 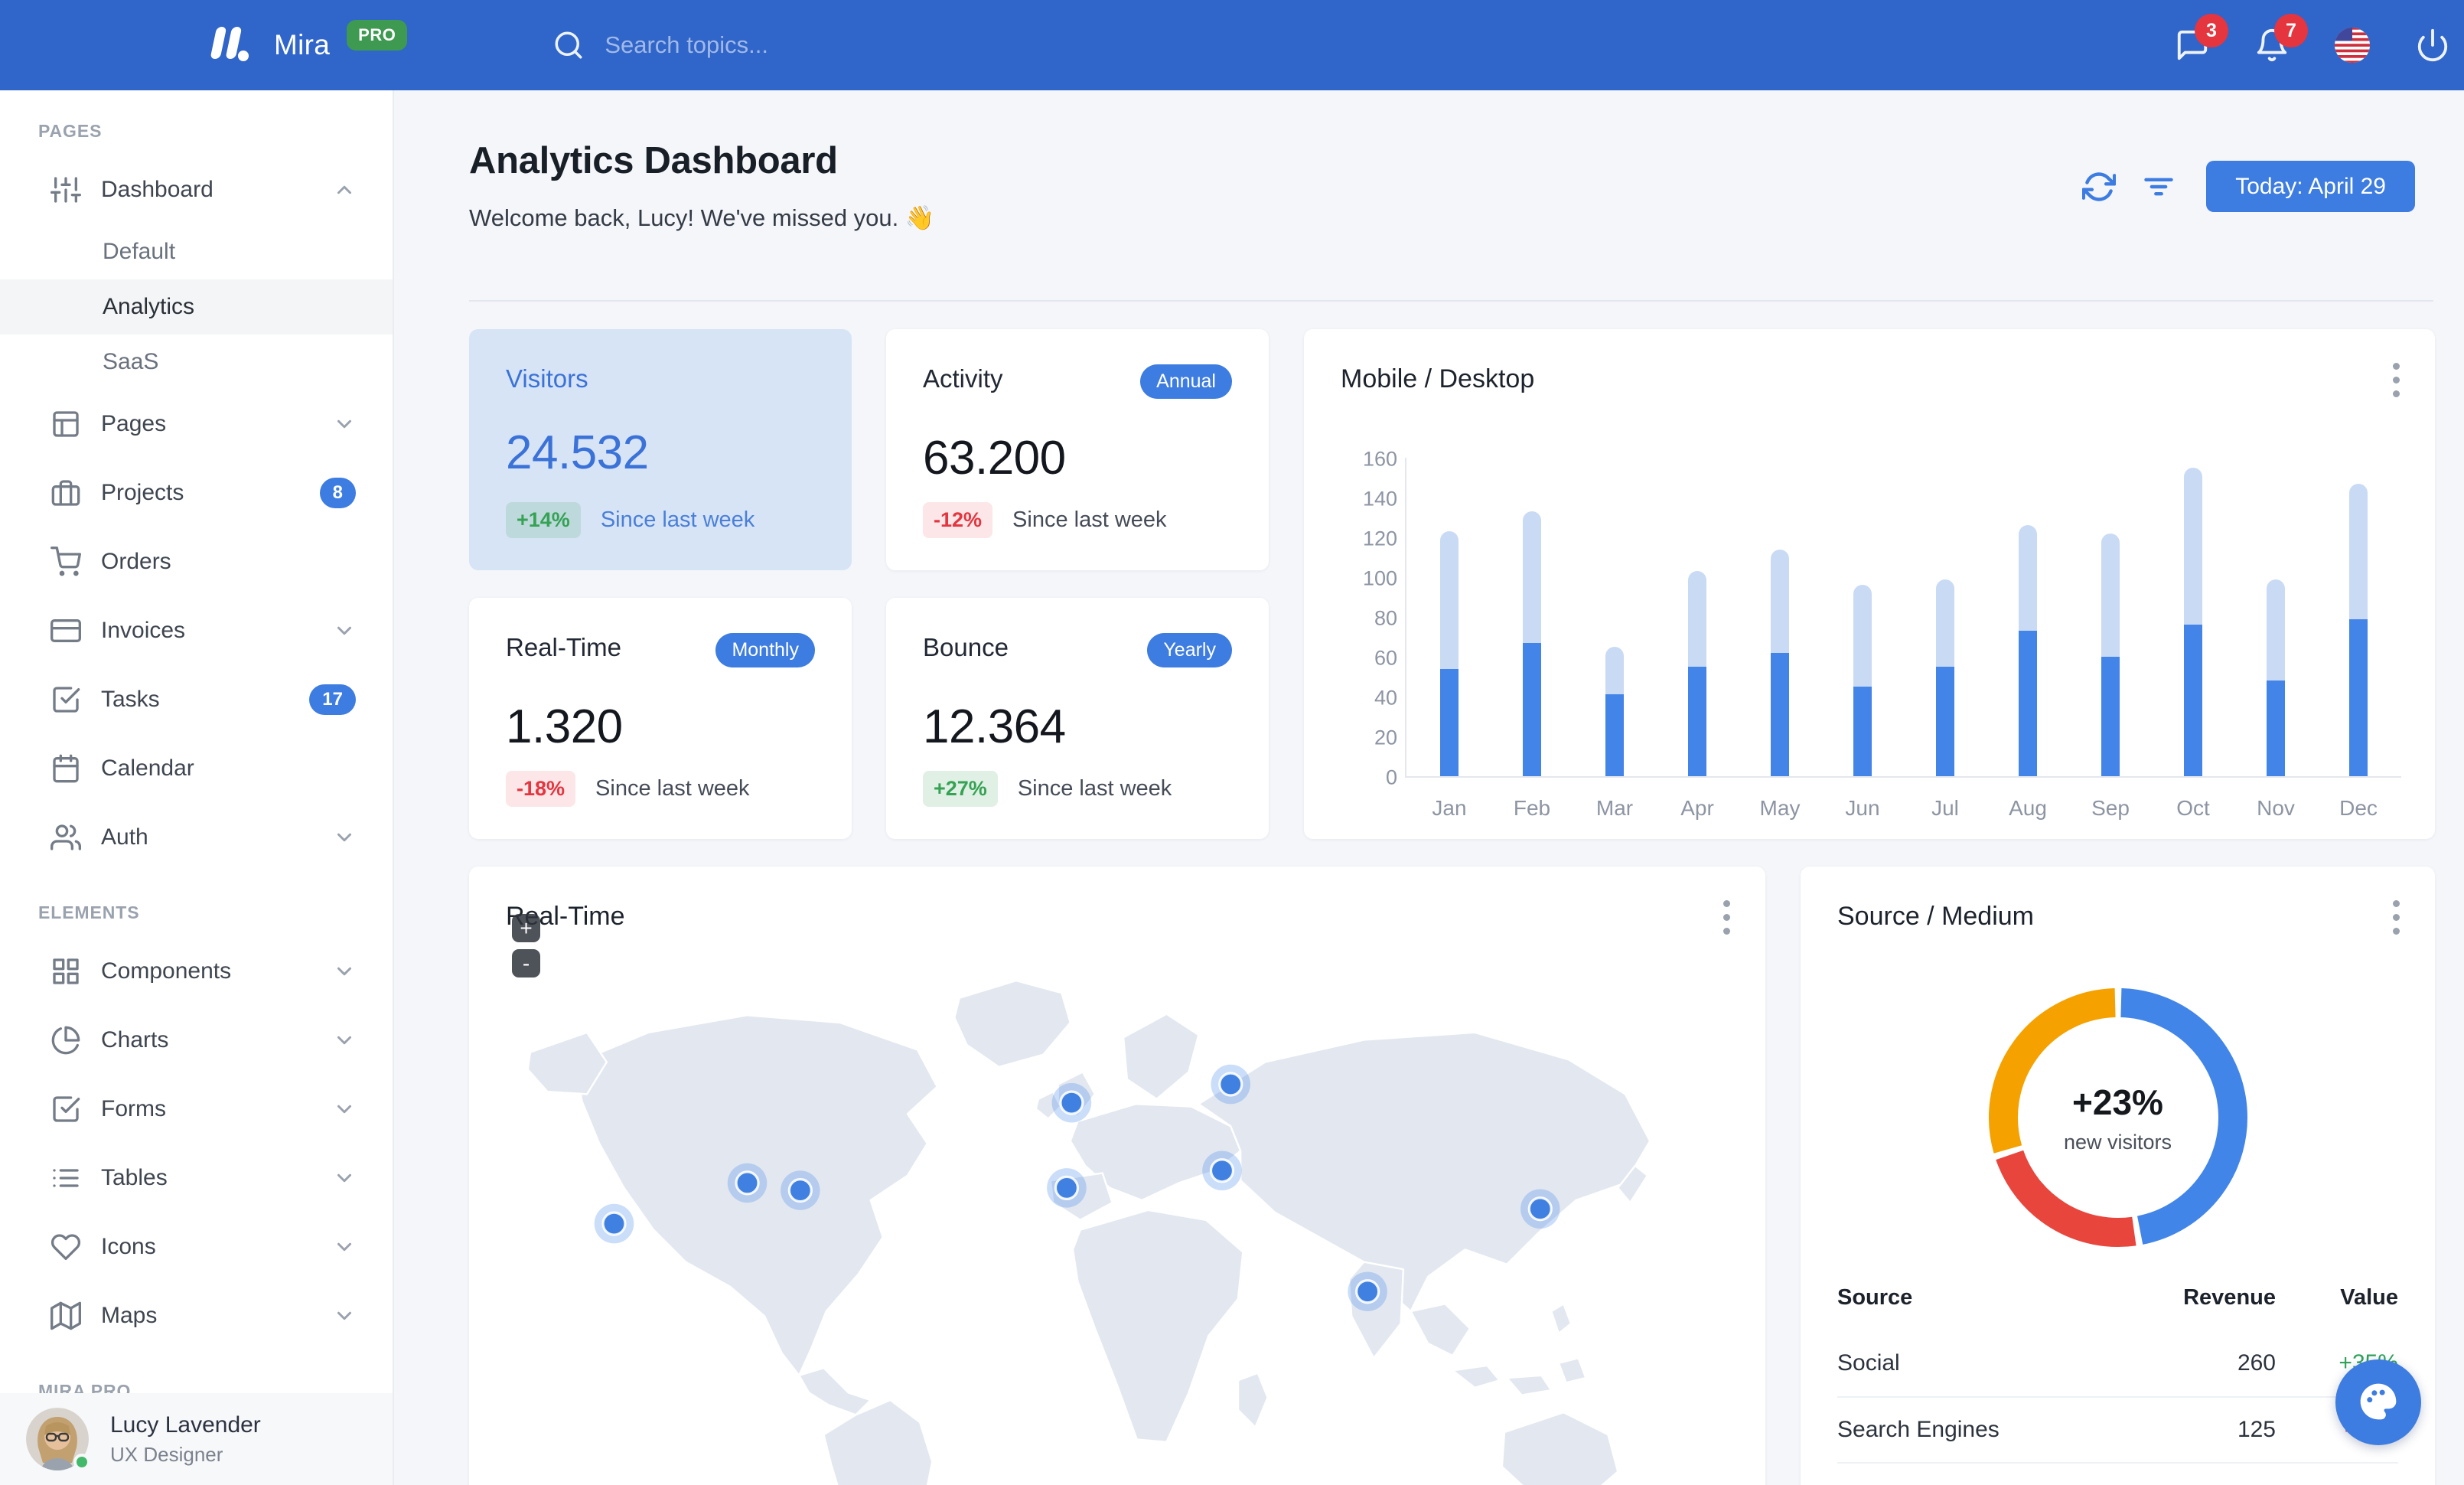 I want to click on sidebar-item-auth: Auth, so click(x=197, y=837).